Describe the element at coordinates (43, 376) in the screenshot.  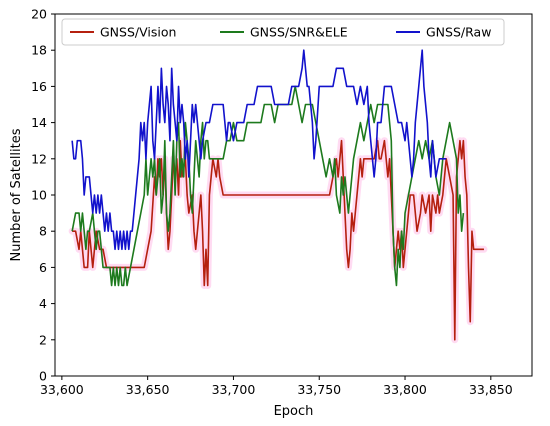
I see `y-tick-label: 0` at that location.